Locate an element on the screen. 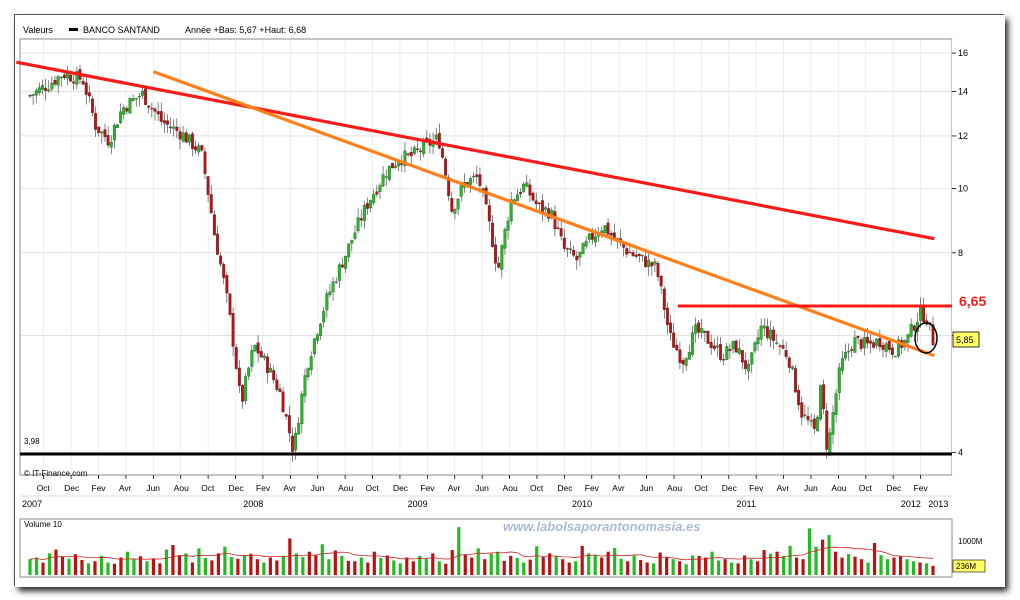 Image resolution: width=1020 pixels, height=600 pixels. y-tick-label: 12 is located at coordinates (963, 136).